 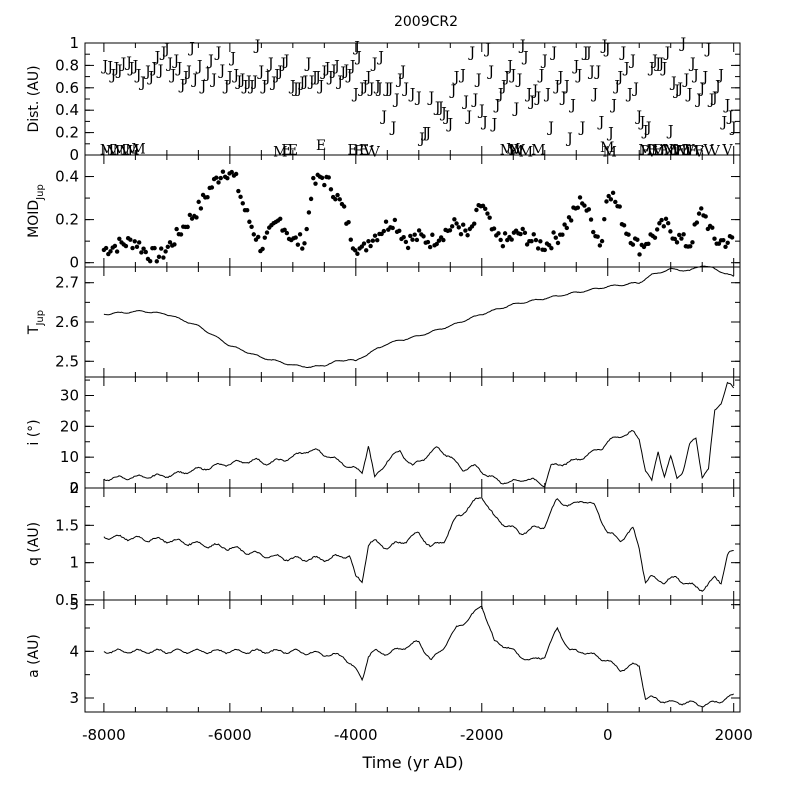 I want to click on y-tick-label: 0.2, so click(x=67, y=220).